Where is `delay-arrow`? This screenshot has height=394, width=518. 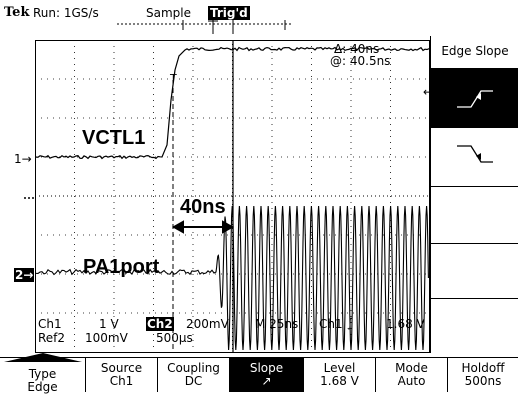
delay-arrow is located at coordinates (203, 227).